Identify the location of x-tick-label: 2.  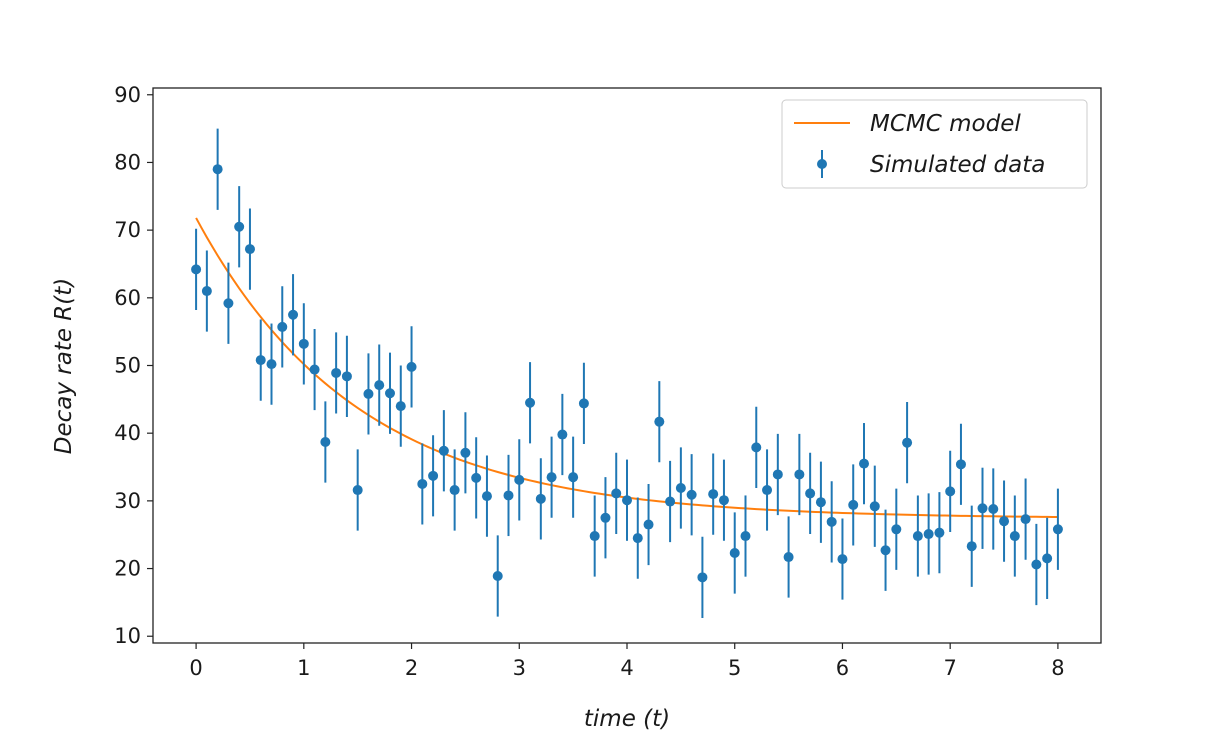
(411, 668).